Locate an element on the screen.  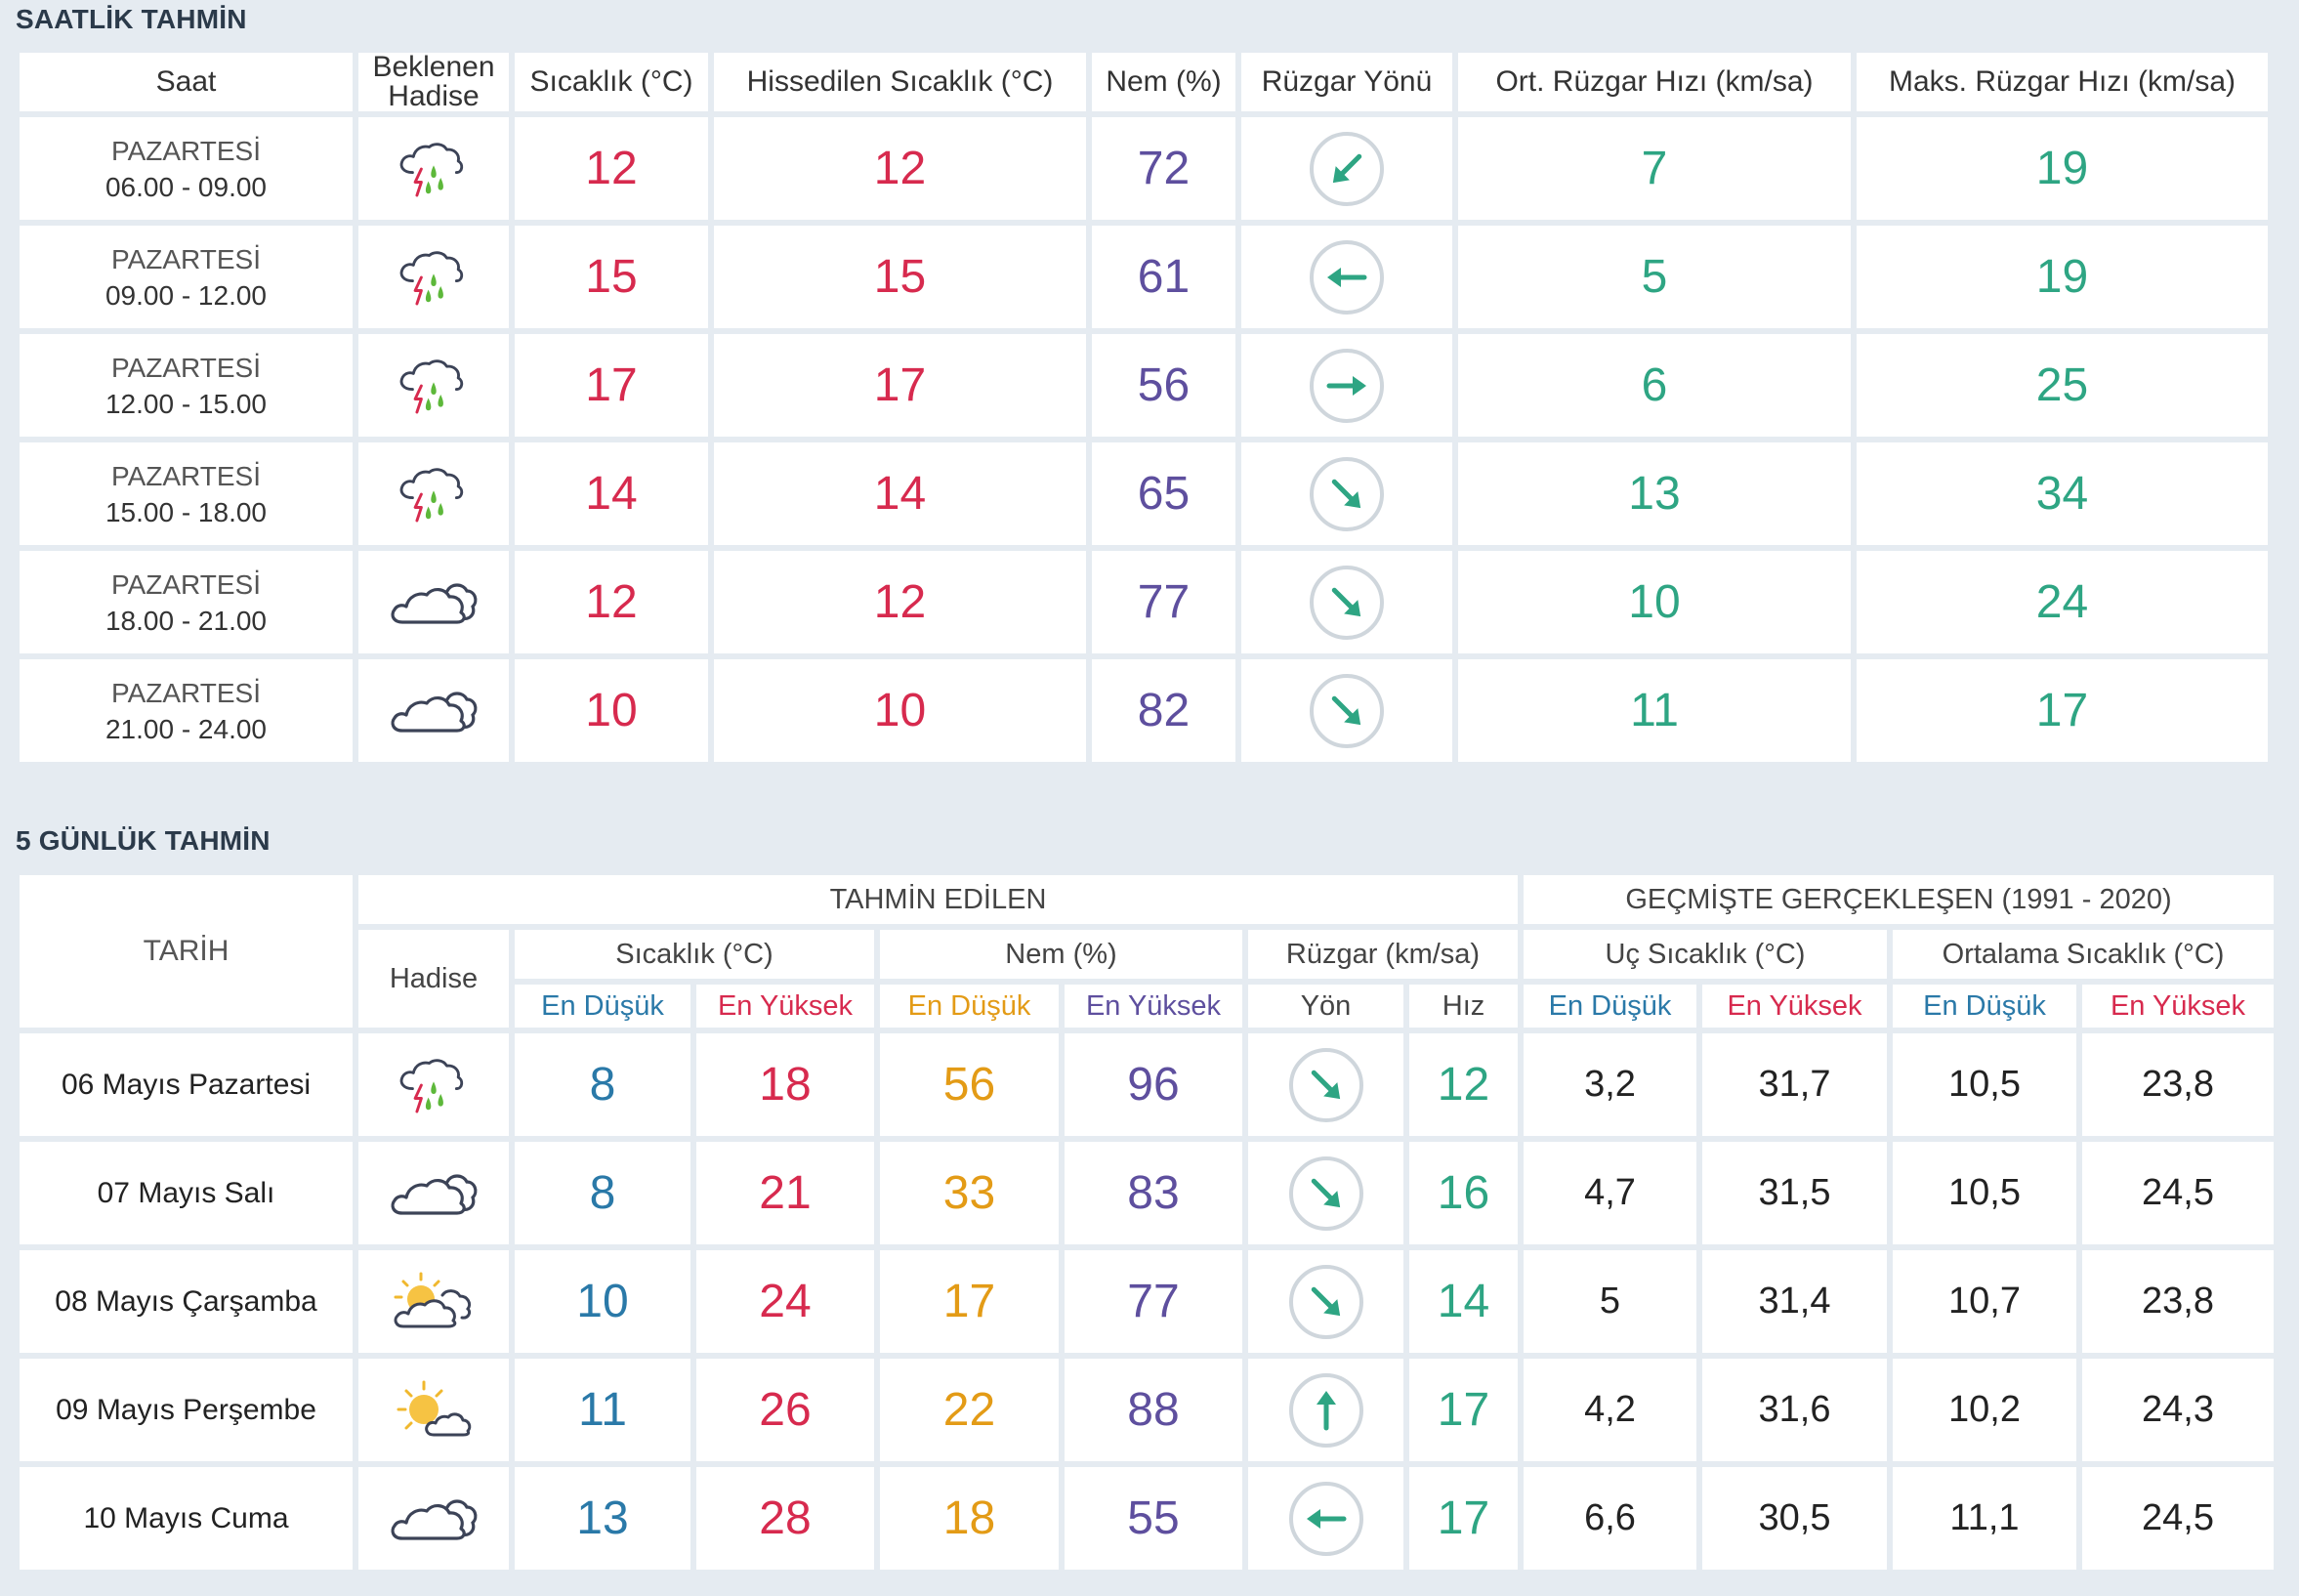
header-ort-ruzgar-hizi: Ort. Rüzgar Hızı (km/sa) is located at coordinates (1654, 82).